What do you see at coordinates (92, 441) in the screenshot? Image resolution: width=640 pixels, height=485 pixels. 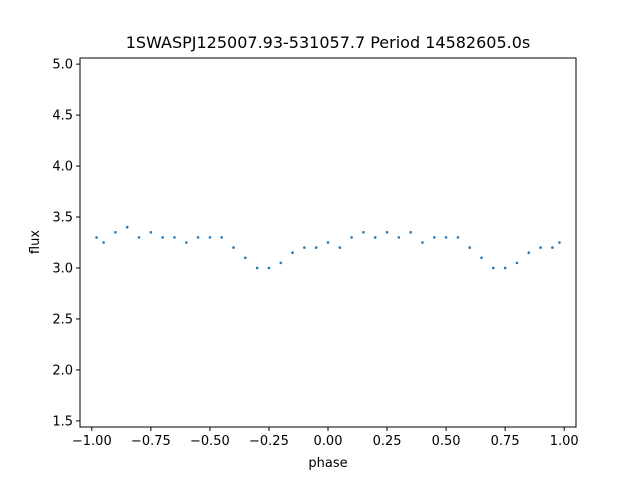 I see `x-tick-label: −1.00` at bounding box center [92, 441].